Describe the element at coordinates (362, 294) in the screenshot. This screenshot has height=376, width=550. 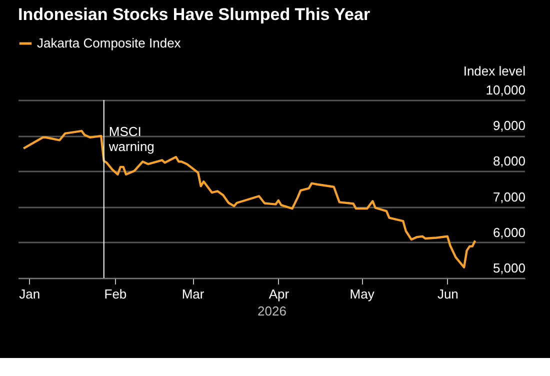
I see `x-tick-label: May` at that location.